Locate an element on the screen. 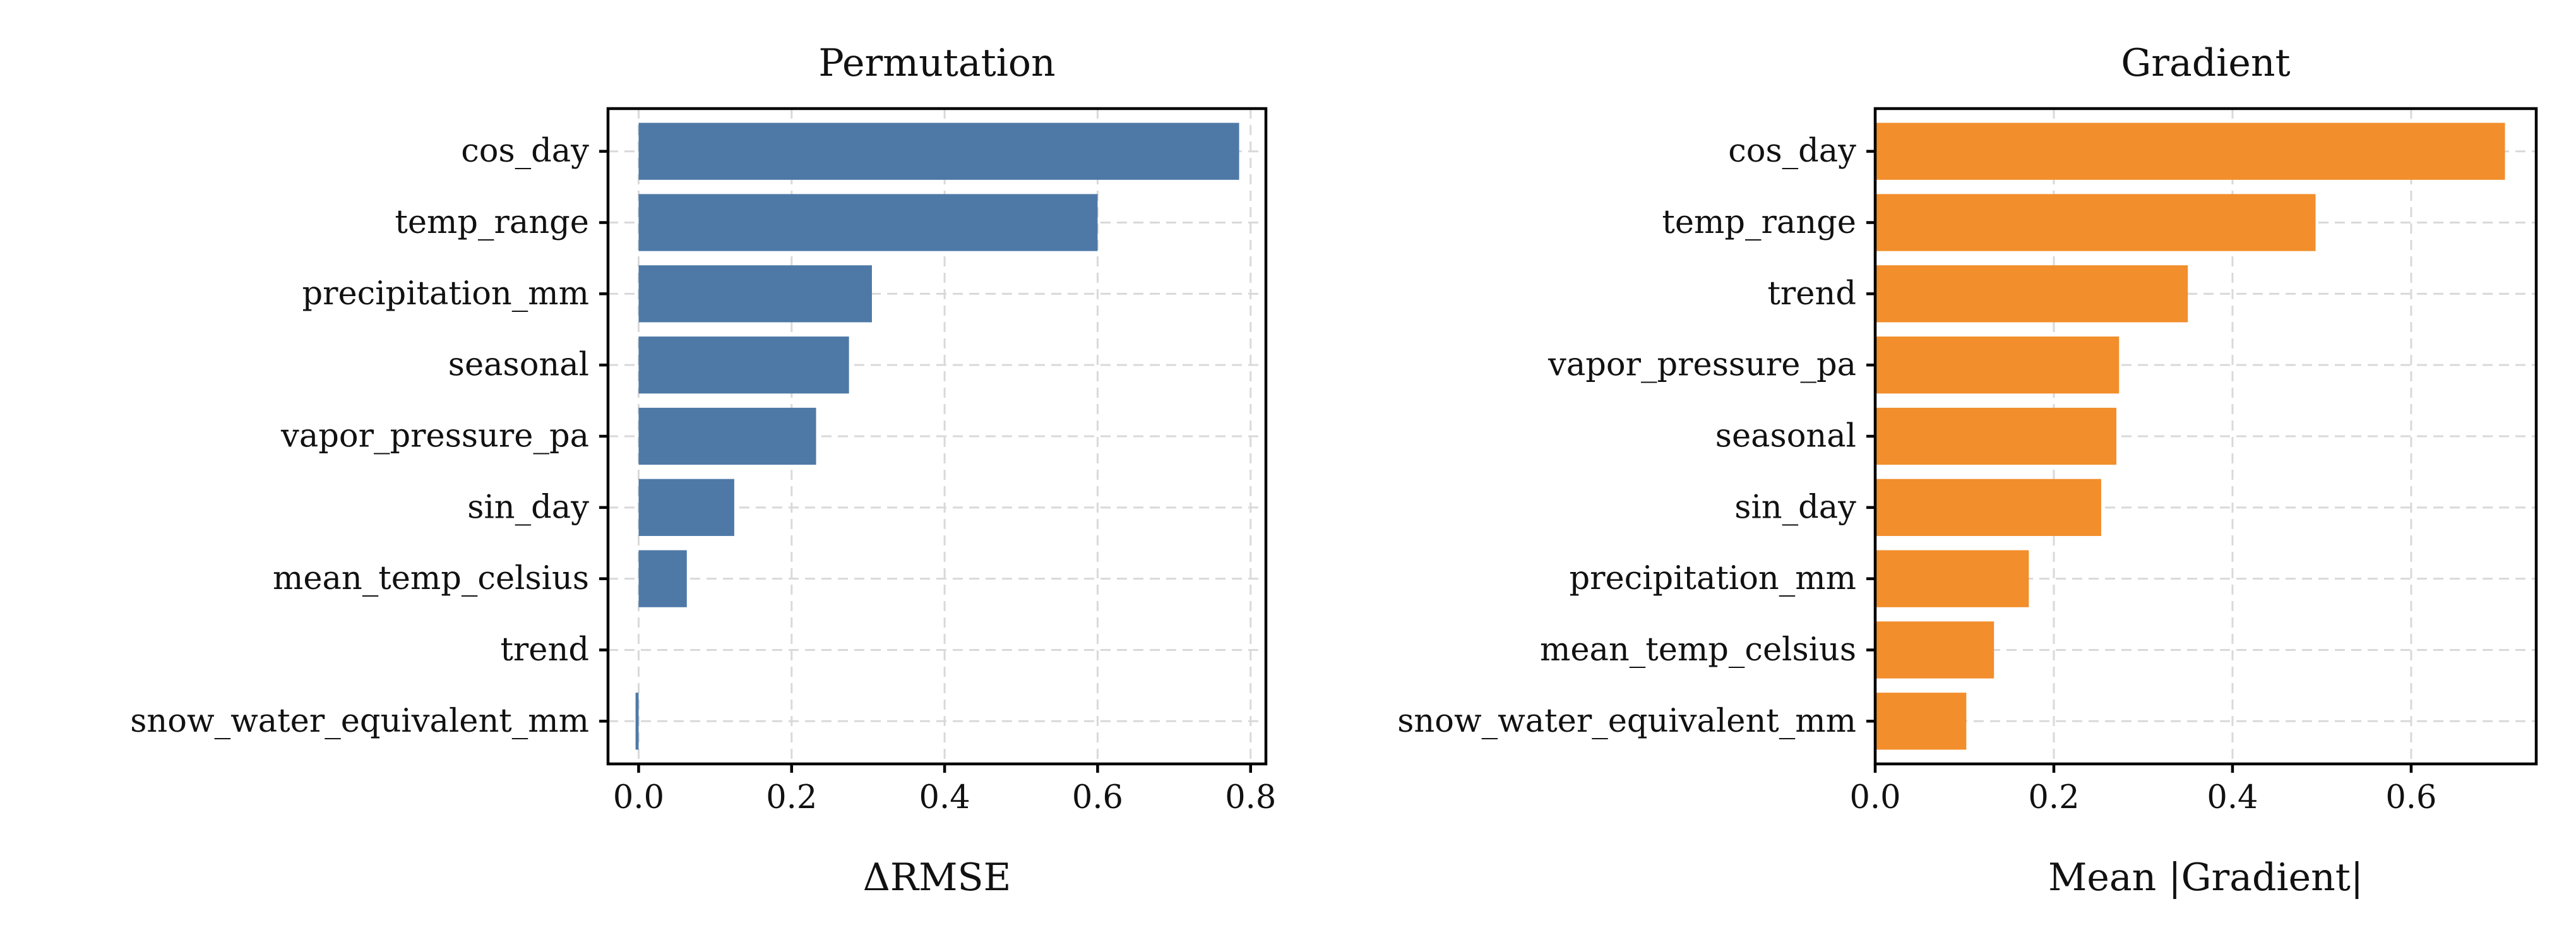  permutation-category-label: seasonal is located at coordinates (518, 365).